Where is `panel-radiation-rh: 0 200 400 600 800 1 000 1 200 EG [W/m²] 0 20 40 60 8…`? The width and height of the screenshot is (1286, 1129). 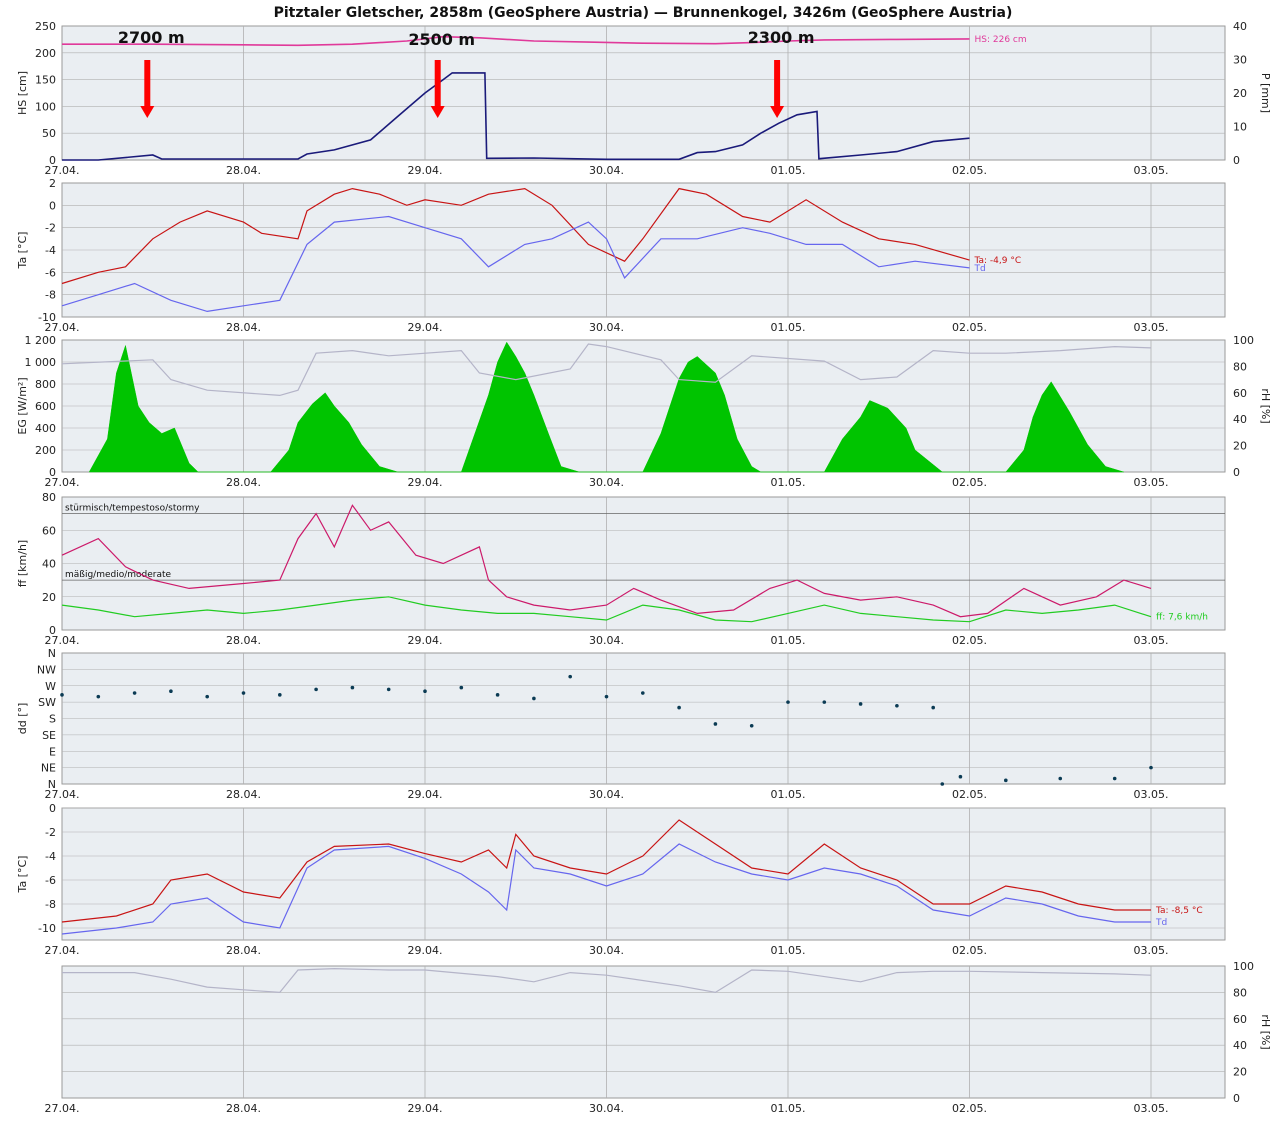
panel-radiation-rh: 0 200 400 600 800 1 000 1 200 EG [W/m²] 0 20 40 60 8… is located at coordinates (644, 411).